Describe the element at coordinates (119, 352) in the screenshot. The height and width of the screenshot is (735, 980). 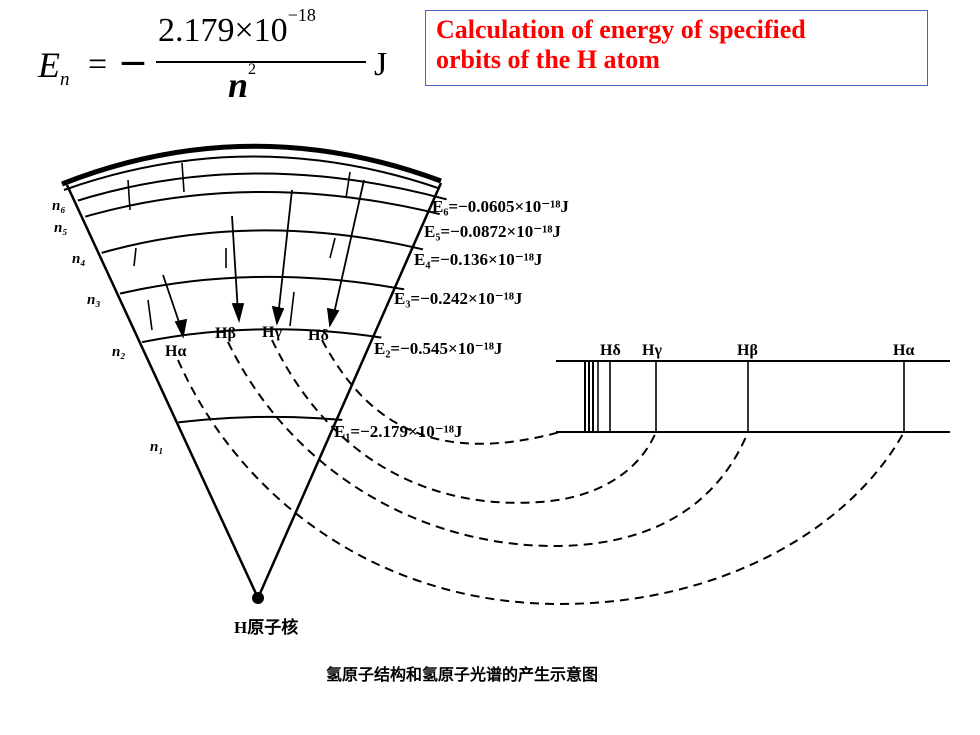
I see `orbit-label-n2: n₂` at that location.